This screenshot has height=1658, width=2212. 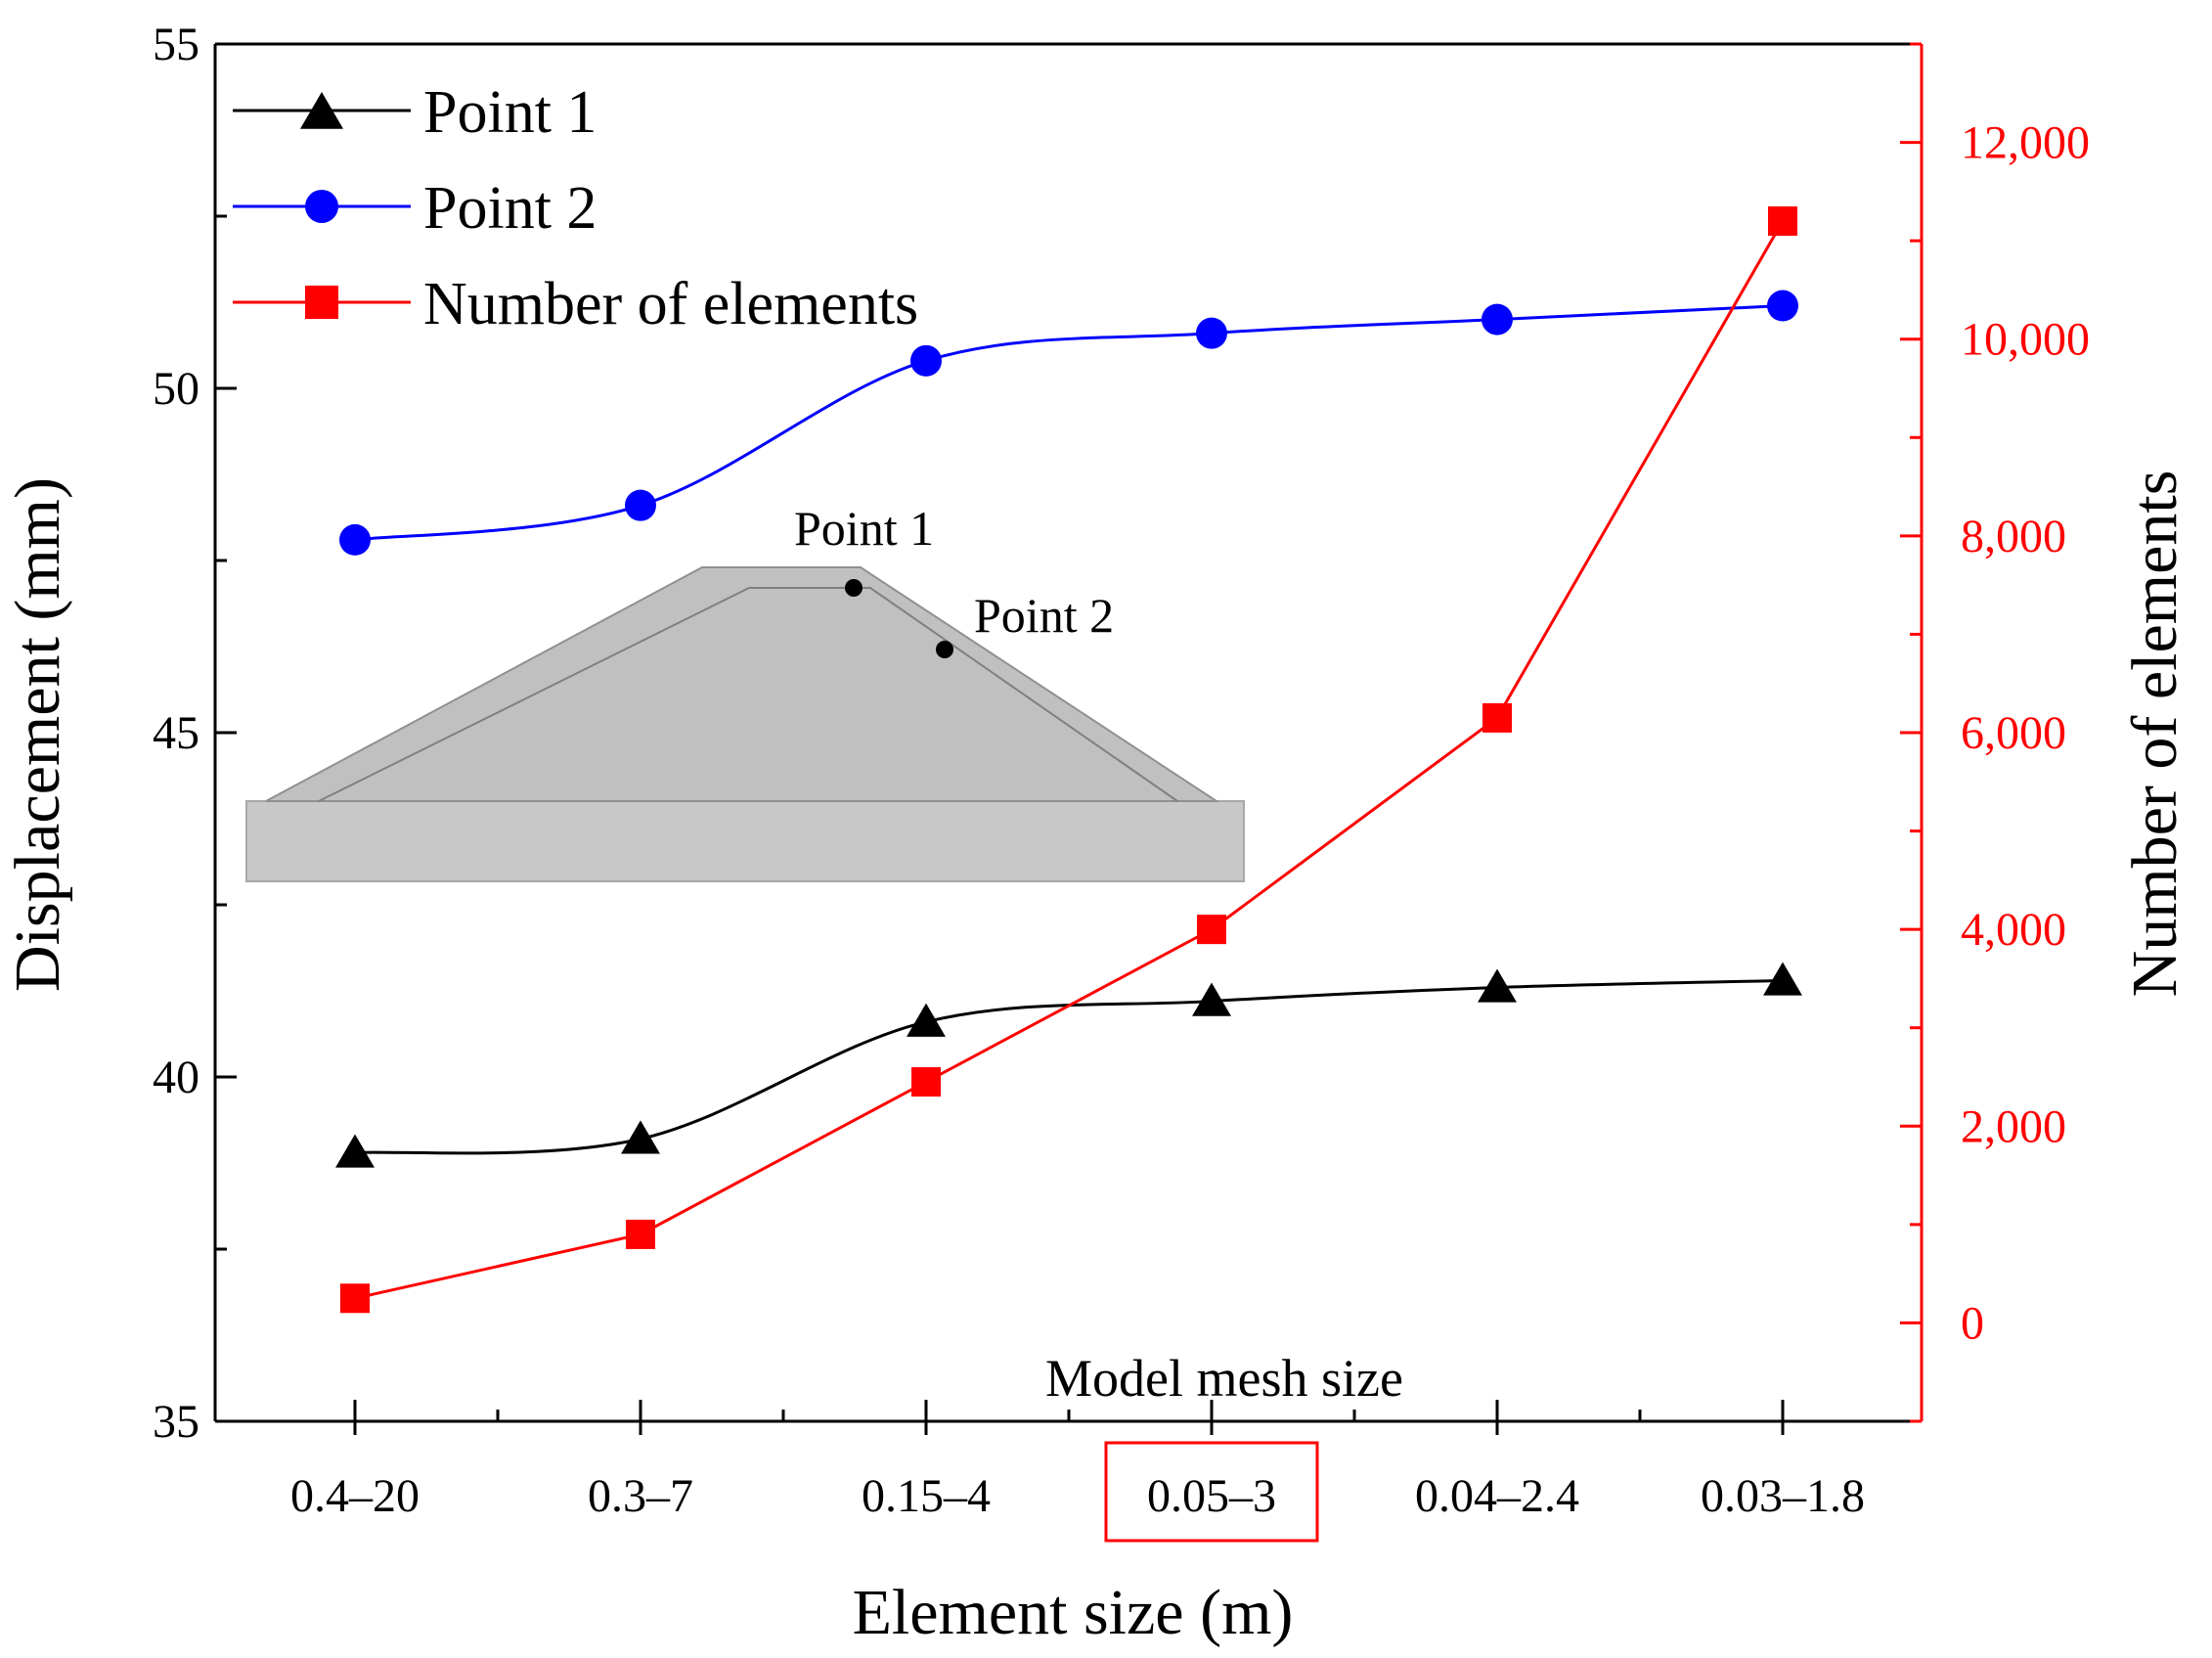 What do you see at coordinates (2154, 734) in the screenshot?
I see `y2-axis-title: Number of elements` at bounding box center [2154, 734].